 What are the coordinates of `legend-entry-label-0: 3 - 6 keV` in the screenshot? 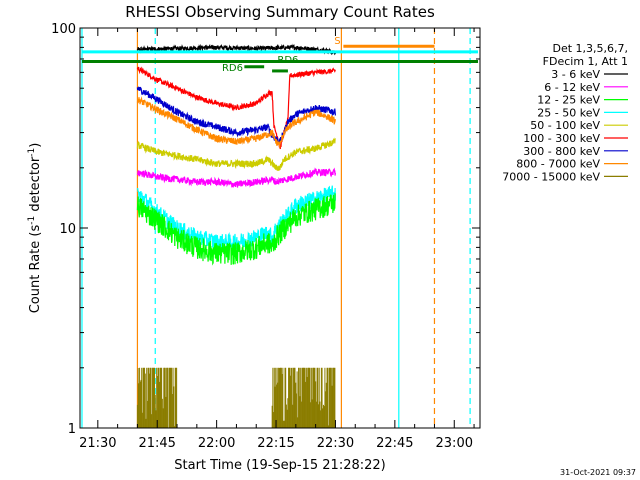 It's located at (575, 74).